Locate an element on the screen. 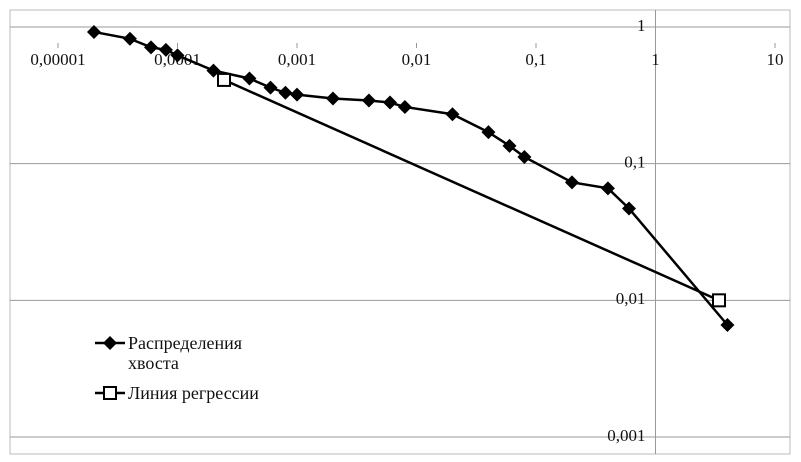  y-tick-label: 0,1 is located at coordinates (634, 162).